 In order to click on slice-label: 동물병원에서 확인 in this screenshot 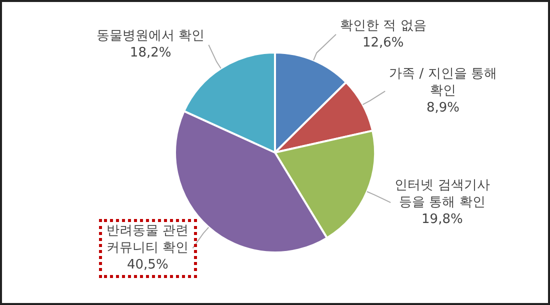, I will do `click(150, 36)`.